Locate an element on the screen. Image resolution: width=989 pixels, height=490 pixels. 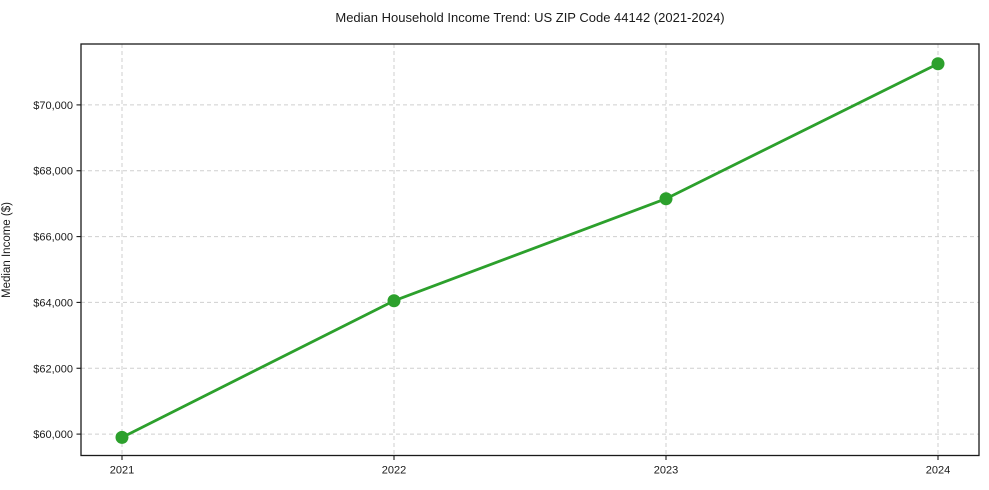
x-tick-label: 2022 is located at coordinates (394, 471).